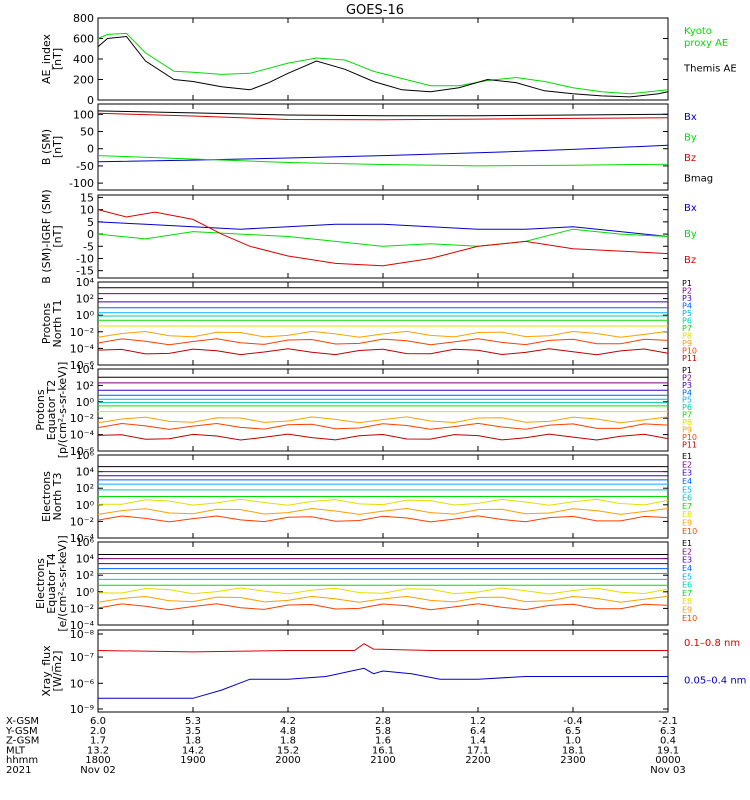  I want to click on ytick-label: 100, so click(83, 114).